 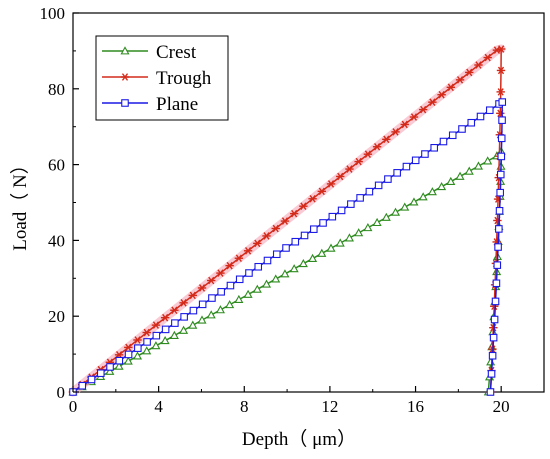 What do you see at coordinates (299, 439) in the screenshot?
I see `x-axis-title: Depth（ μm）` at bounding box center [299, 439].